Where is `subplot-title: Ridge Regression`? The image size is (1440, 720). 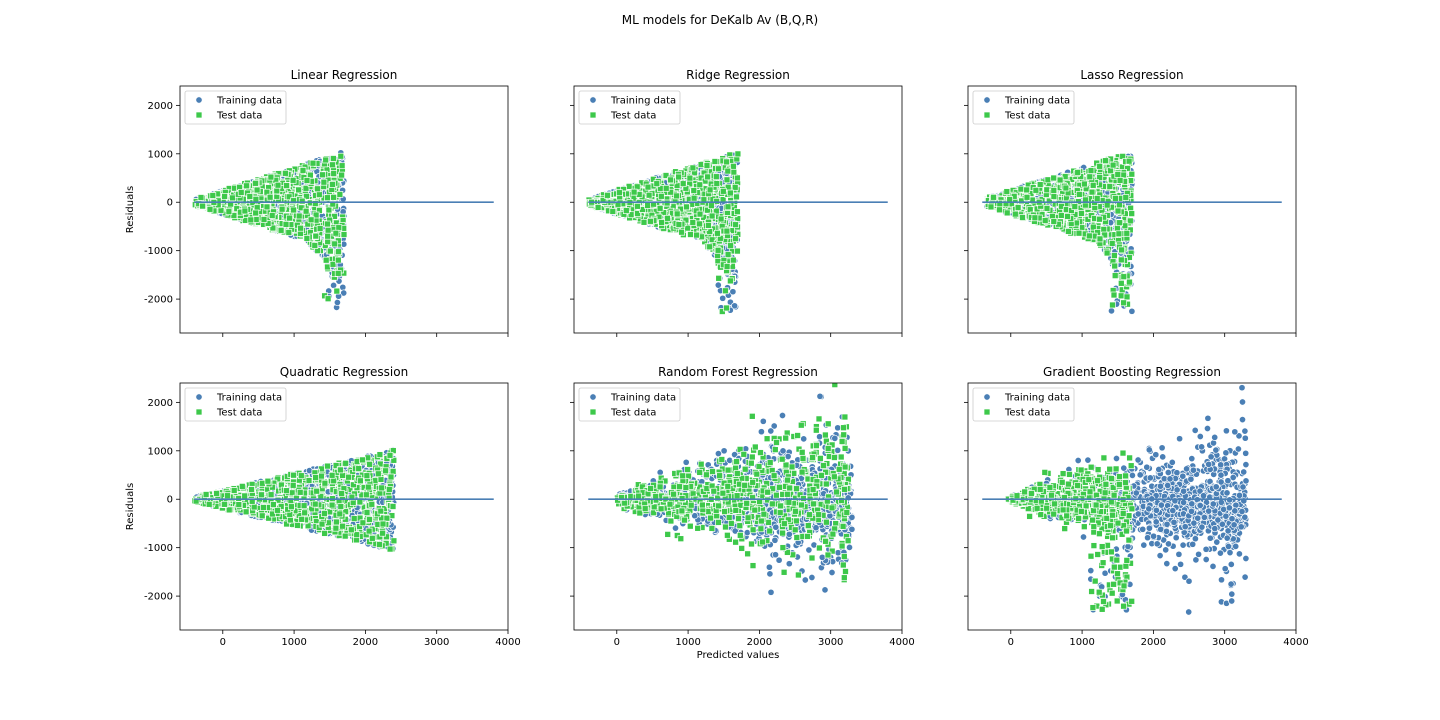
subplot-title: Ridge Regression is located at coordinates (738, 75).